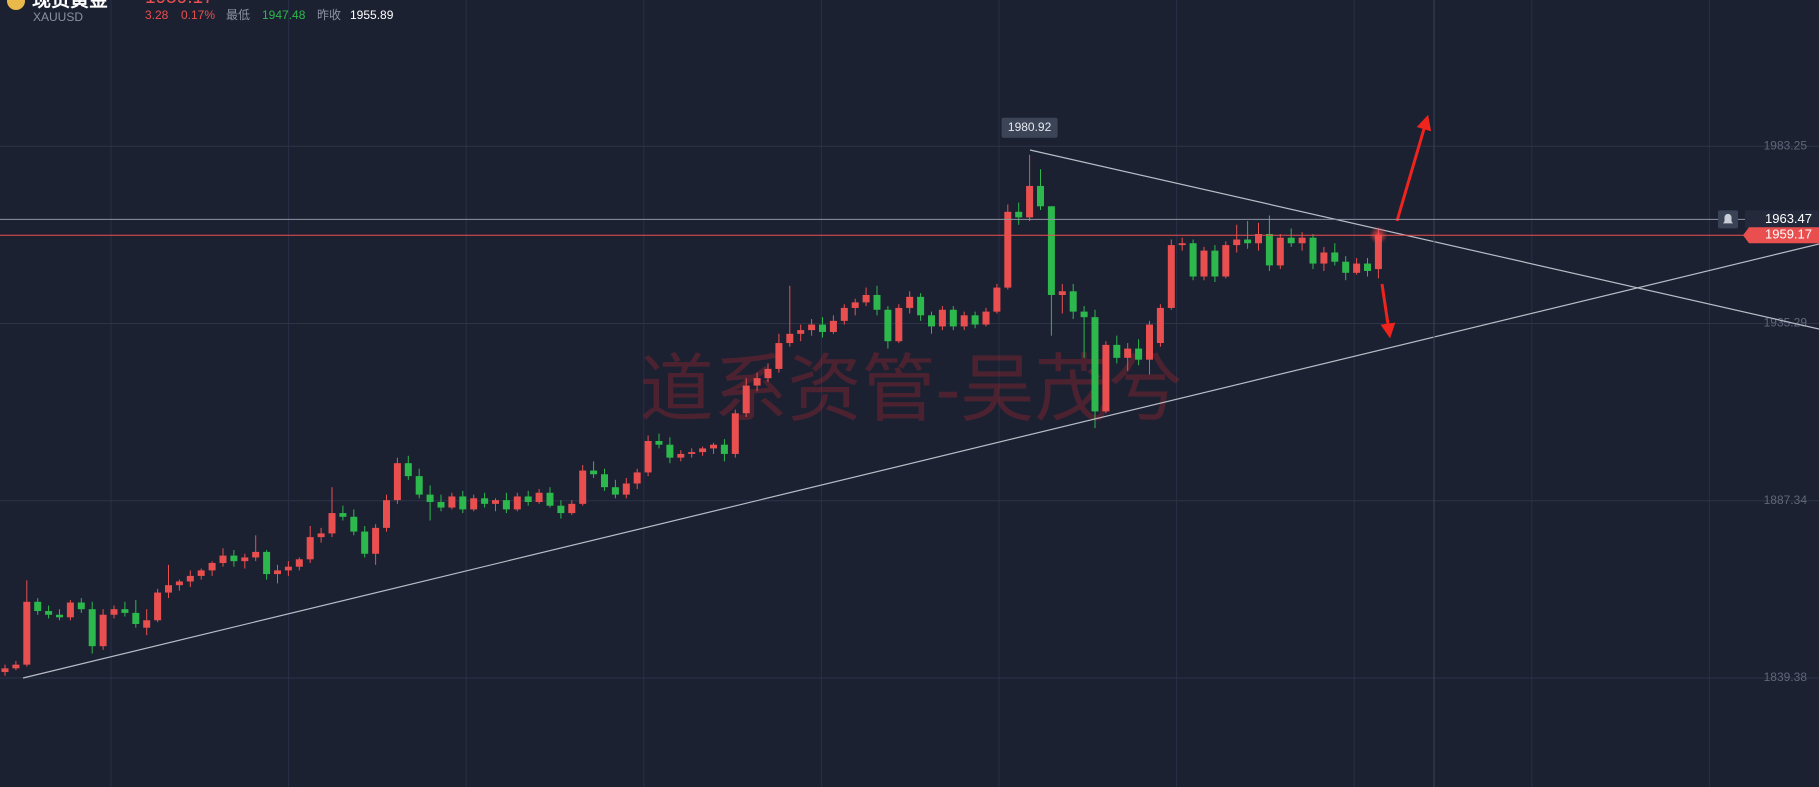  What do you see at coordinates (284, 15) in the screenshot?
I see `low-value: 1947.48` at bounding box center [284, 15].